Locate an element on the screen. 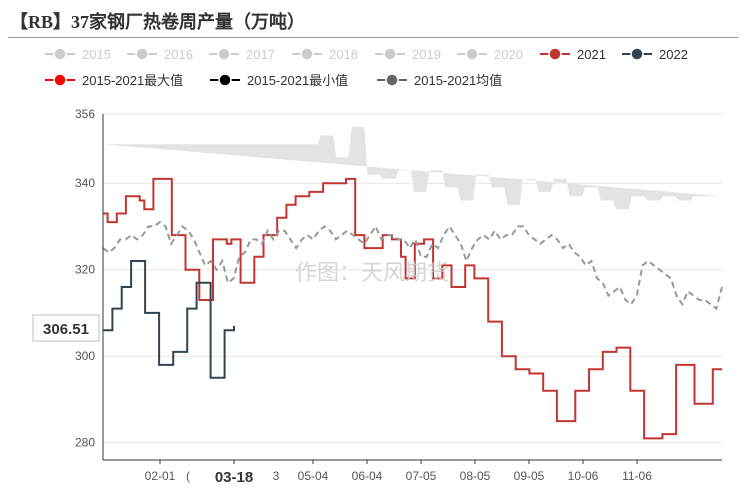  legend-item-4: 2019 is located at coordinates (408, 54).